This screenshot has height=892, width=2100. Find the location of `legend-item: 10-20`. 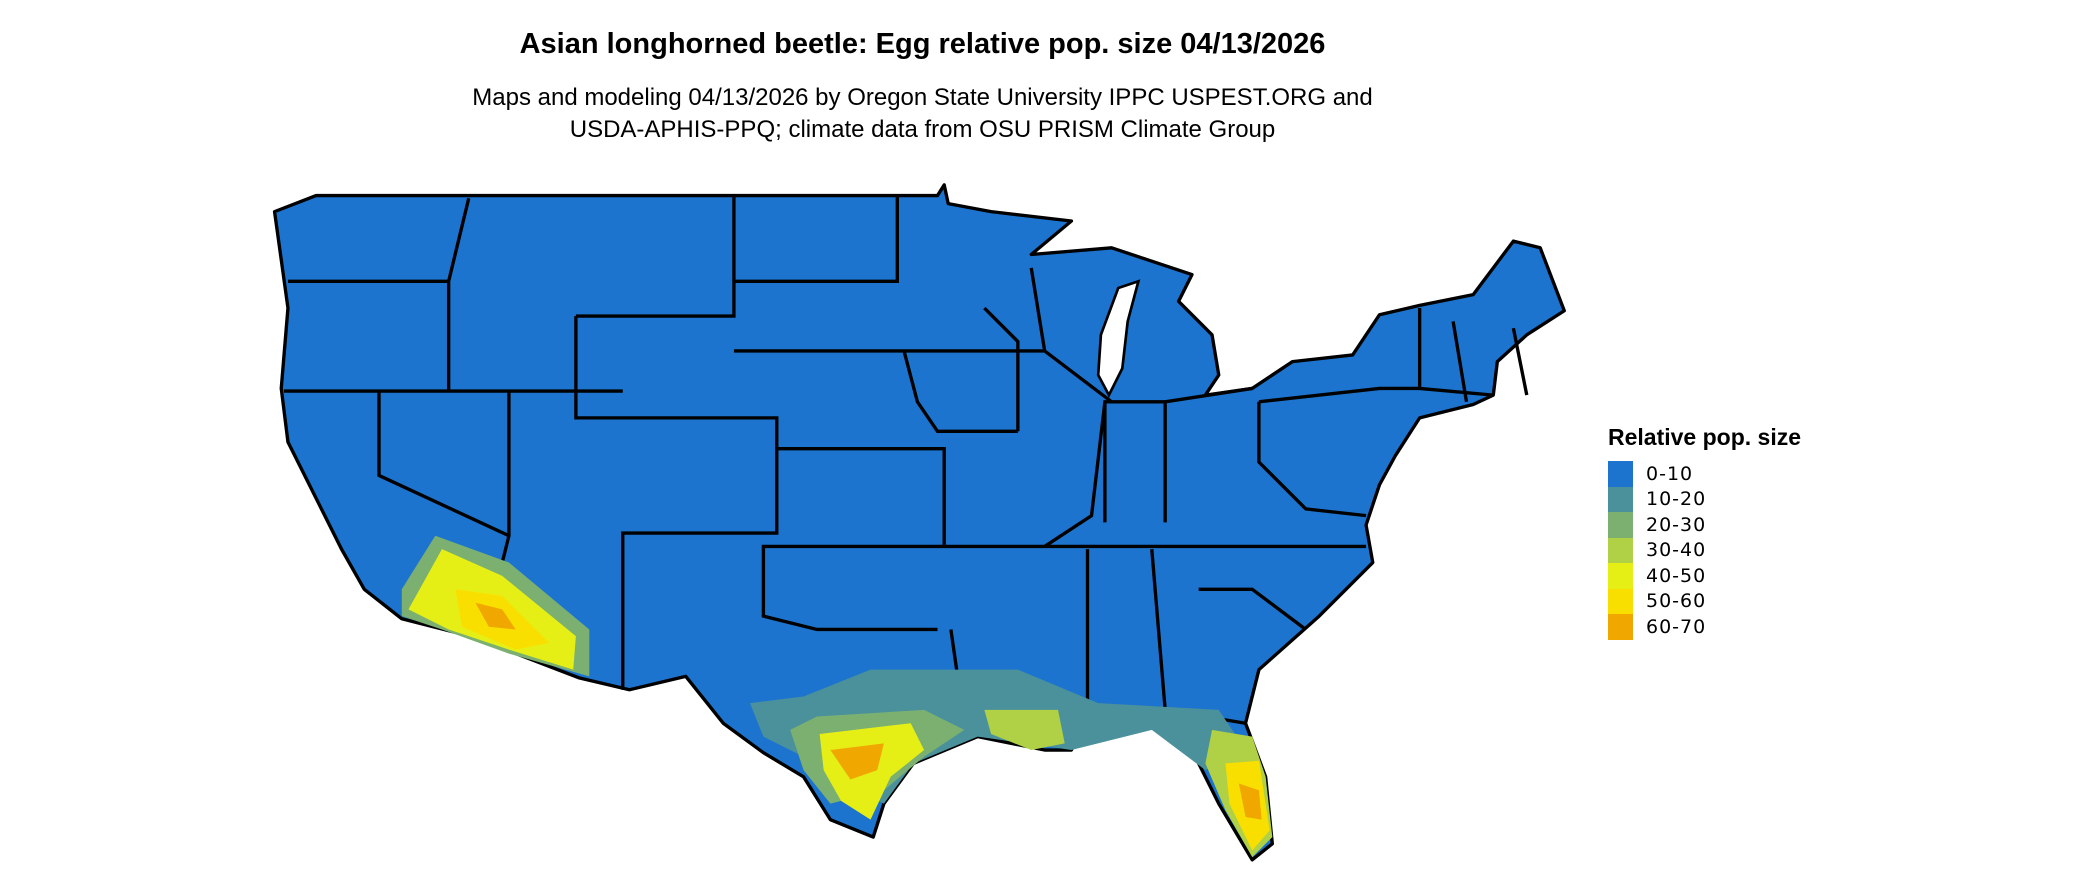

legend-item: 10-20 is located at coordinates (1704, 499).